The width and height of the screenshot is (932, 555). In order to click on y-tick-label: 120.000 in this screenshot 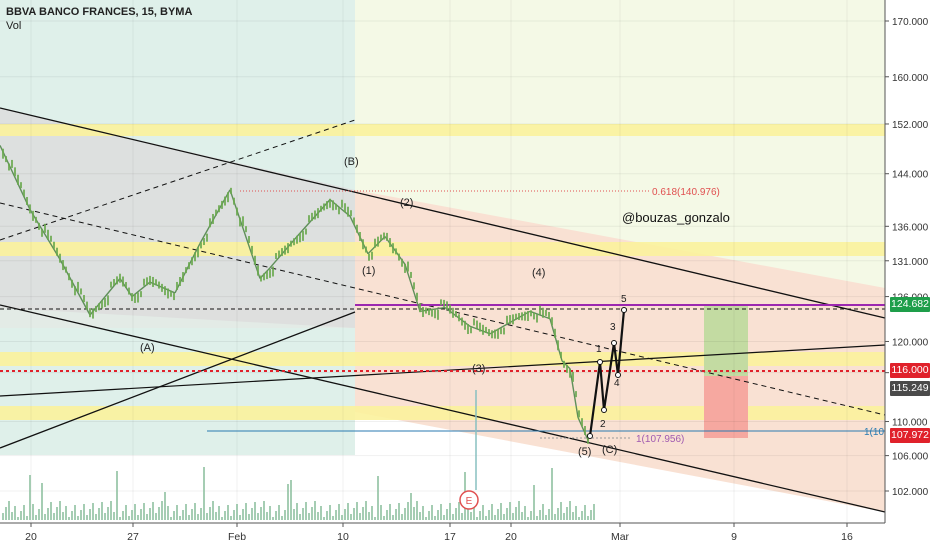, I will do `click(910, 342)`.